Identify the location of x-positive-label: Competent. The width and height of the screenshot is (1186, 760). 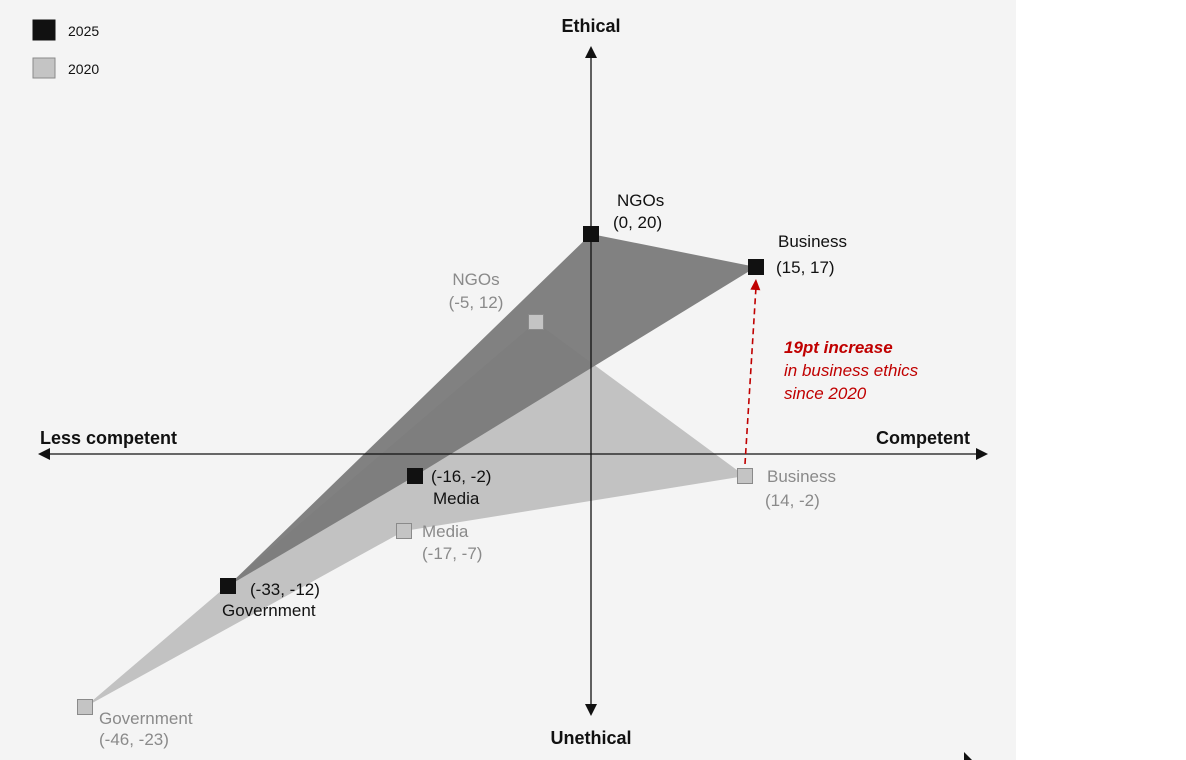
(923, 438).